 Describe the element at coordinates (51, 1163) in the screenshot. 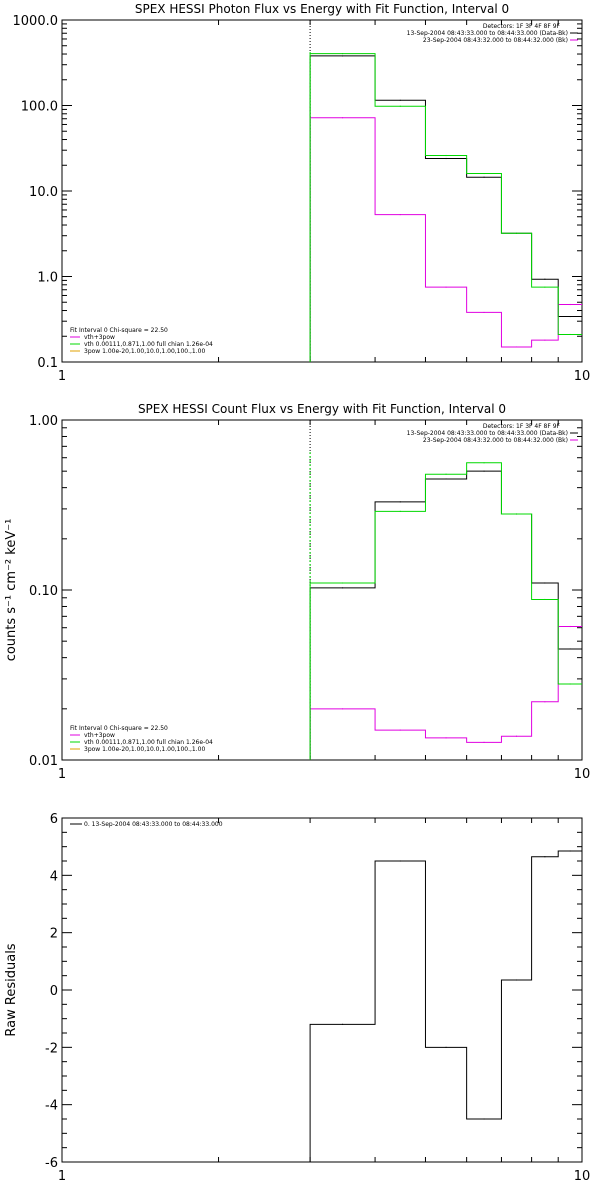

I see `y-tick-label: -6` at that location.